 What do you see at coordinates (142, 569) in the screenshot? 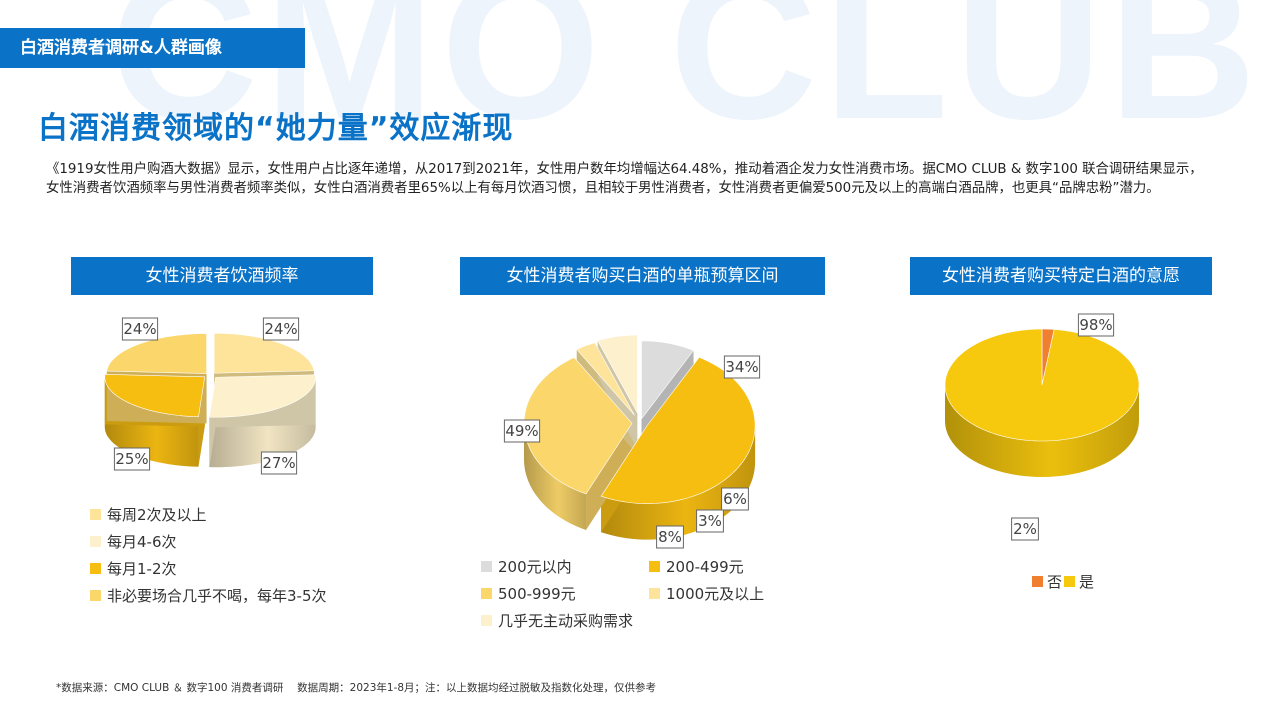
I see `legend-label: 每月1-2次` at bounding box center [142, 569].